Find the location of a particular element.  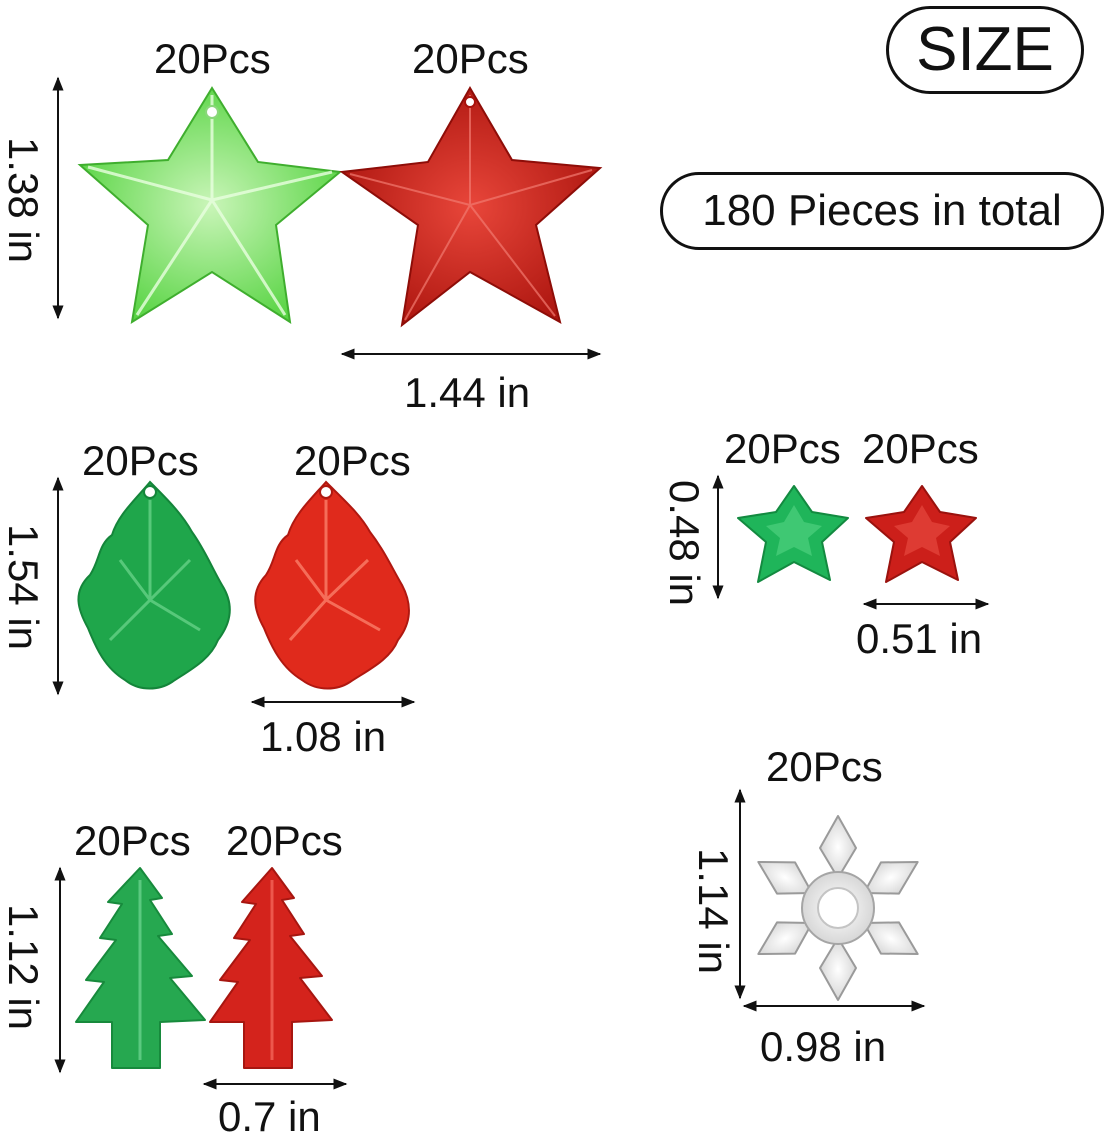

small-star-height-label: 0.48 in is located at coordinates (684, 543).